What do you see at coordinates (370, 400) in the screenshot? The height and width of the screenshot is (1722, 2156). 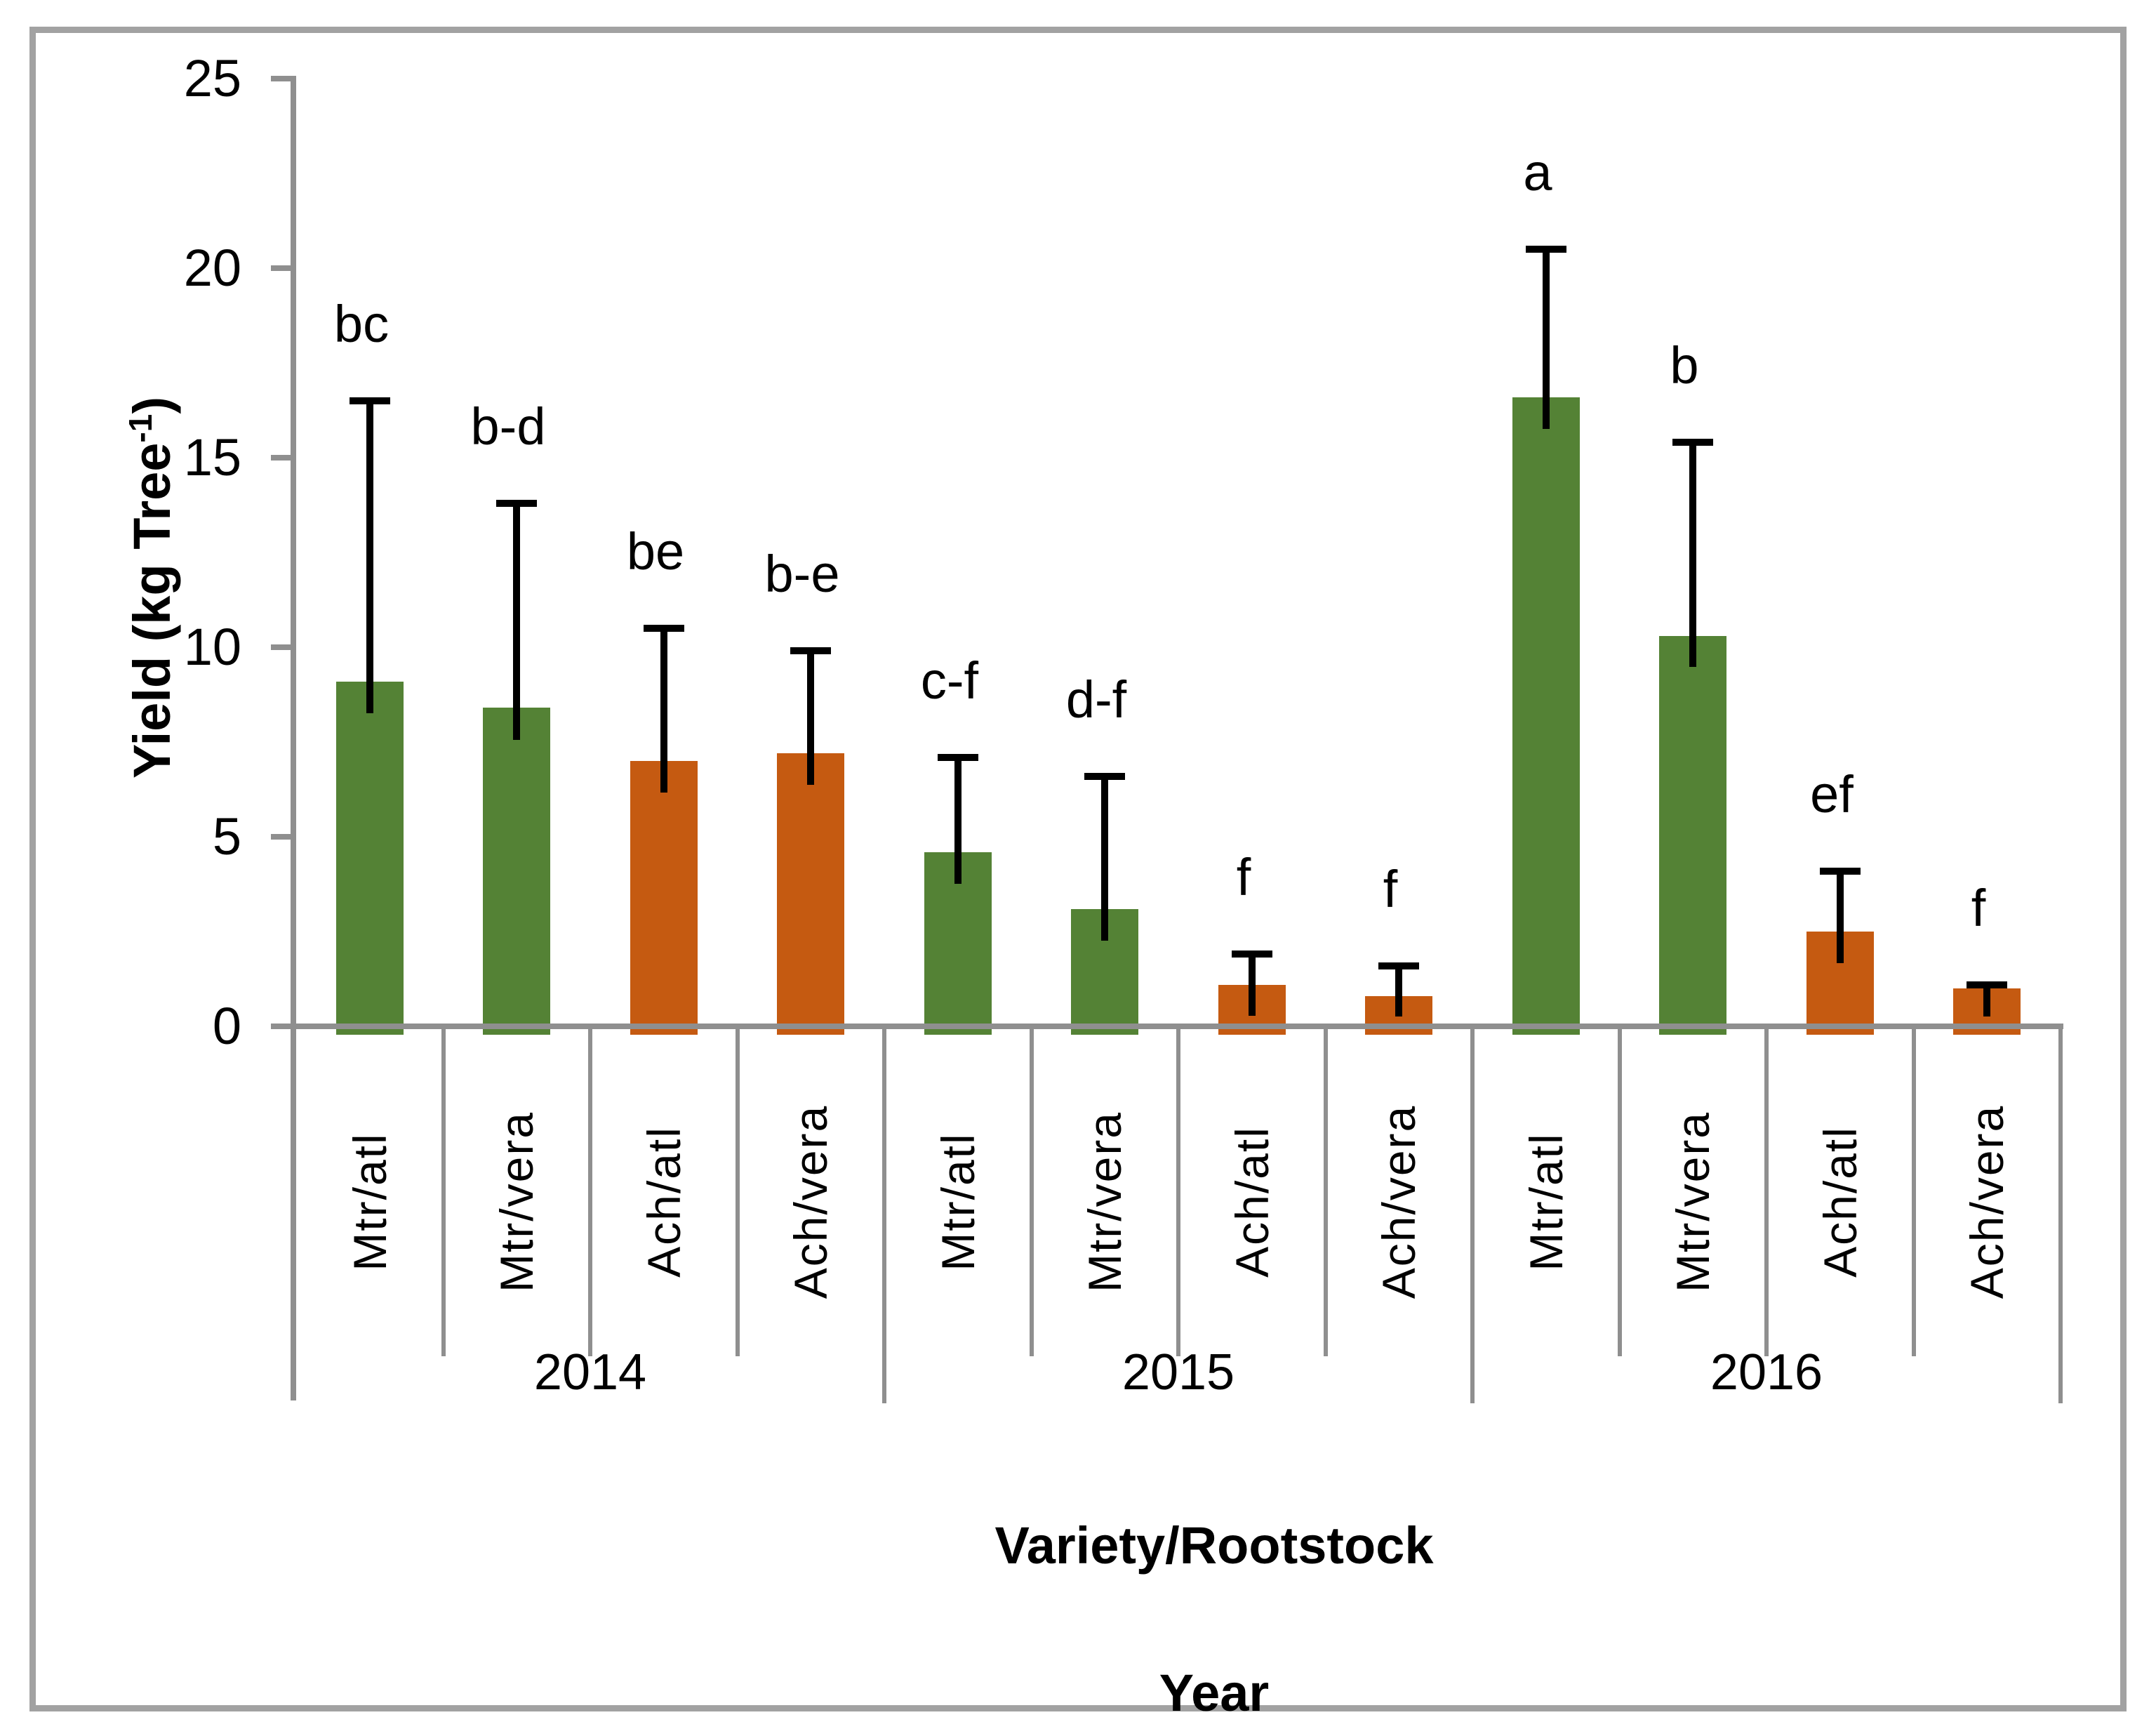 I see `error-bar-cap-2014-mtr-atl` at bounding box center [370, 400].